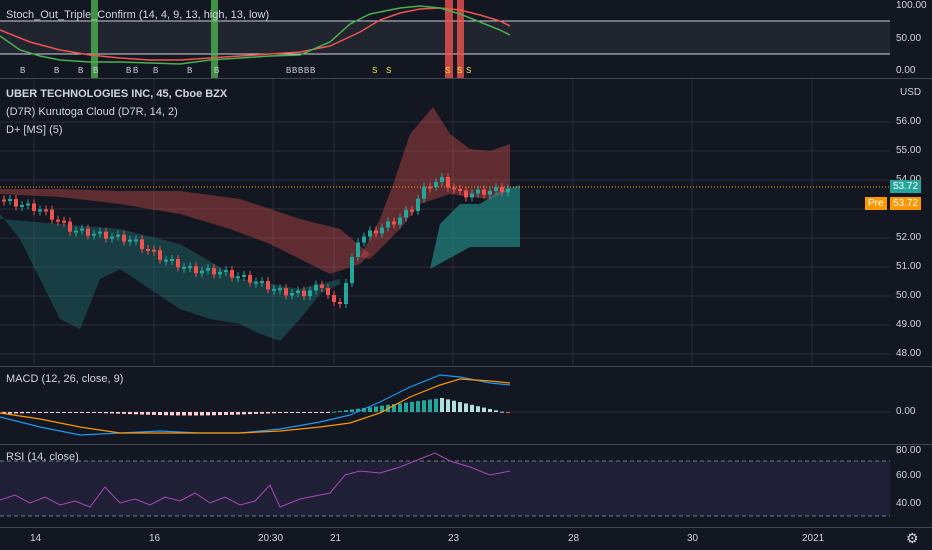 The image size is (932, 550). I want to click on indicator-label-cloud: (D7R) Kurutoga Cloud (D7R, 14, 2), so click(92, 112).